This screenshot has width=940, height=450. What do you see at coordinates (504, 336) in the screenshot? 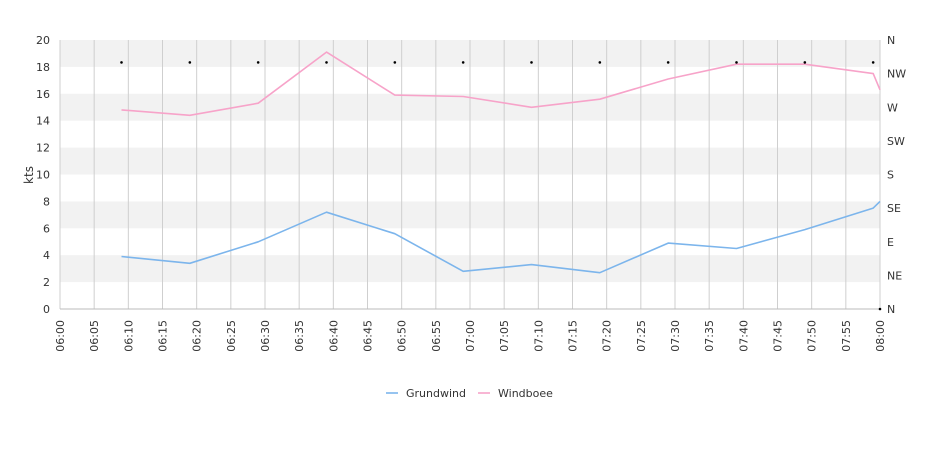
I see `x-tick-label: 07:05` at bounding box center [504, 336].